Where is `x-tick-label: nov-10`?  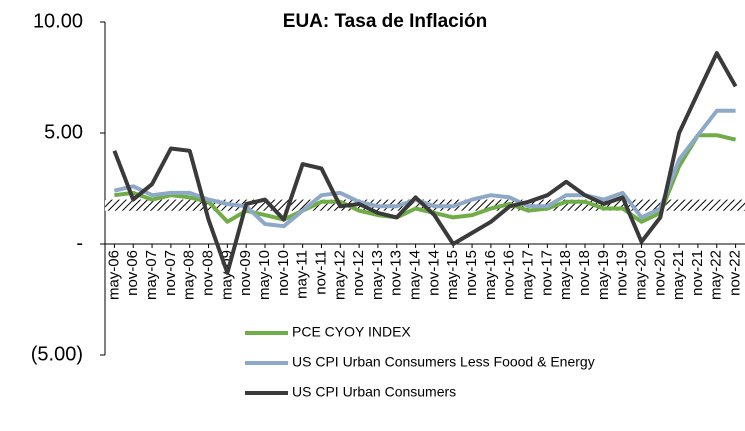
x-tick-label: nov-10 is located at coordinates (283, 273).